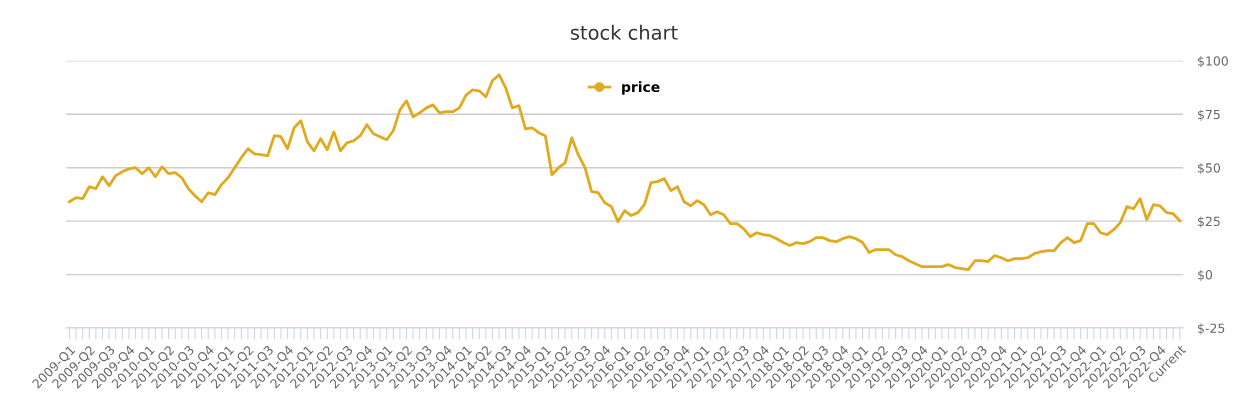 The image size is (1248, 403). What do you see at coordinates (1209, 115) in the screenshot?
I see `y-tick-label: $75` at bounding box center [1209, 115].